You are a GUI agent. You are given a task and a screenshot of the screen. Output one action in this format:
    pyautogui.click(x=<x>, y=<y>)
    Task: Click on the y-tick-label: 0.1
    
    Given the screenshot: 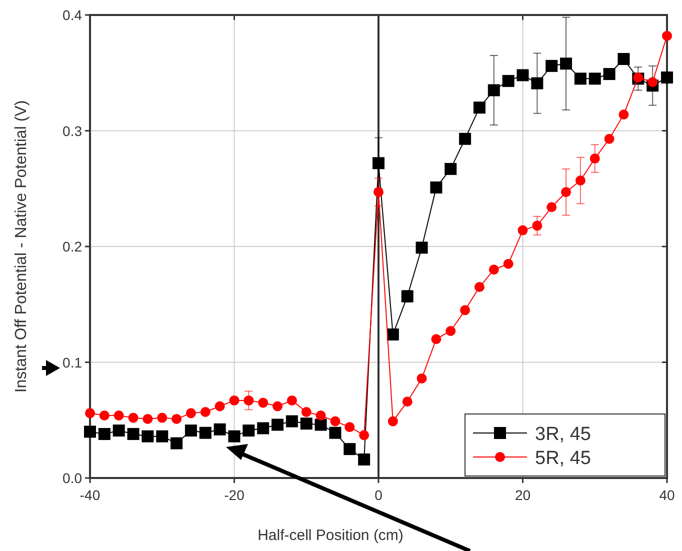 What is the action you would take?
    pyautogui.click(x=72, y=362)
    